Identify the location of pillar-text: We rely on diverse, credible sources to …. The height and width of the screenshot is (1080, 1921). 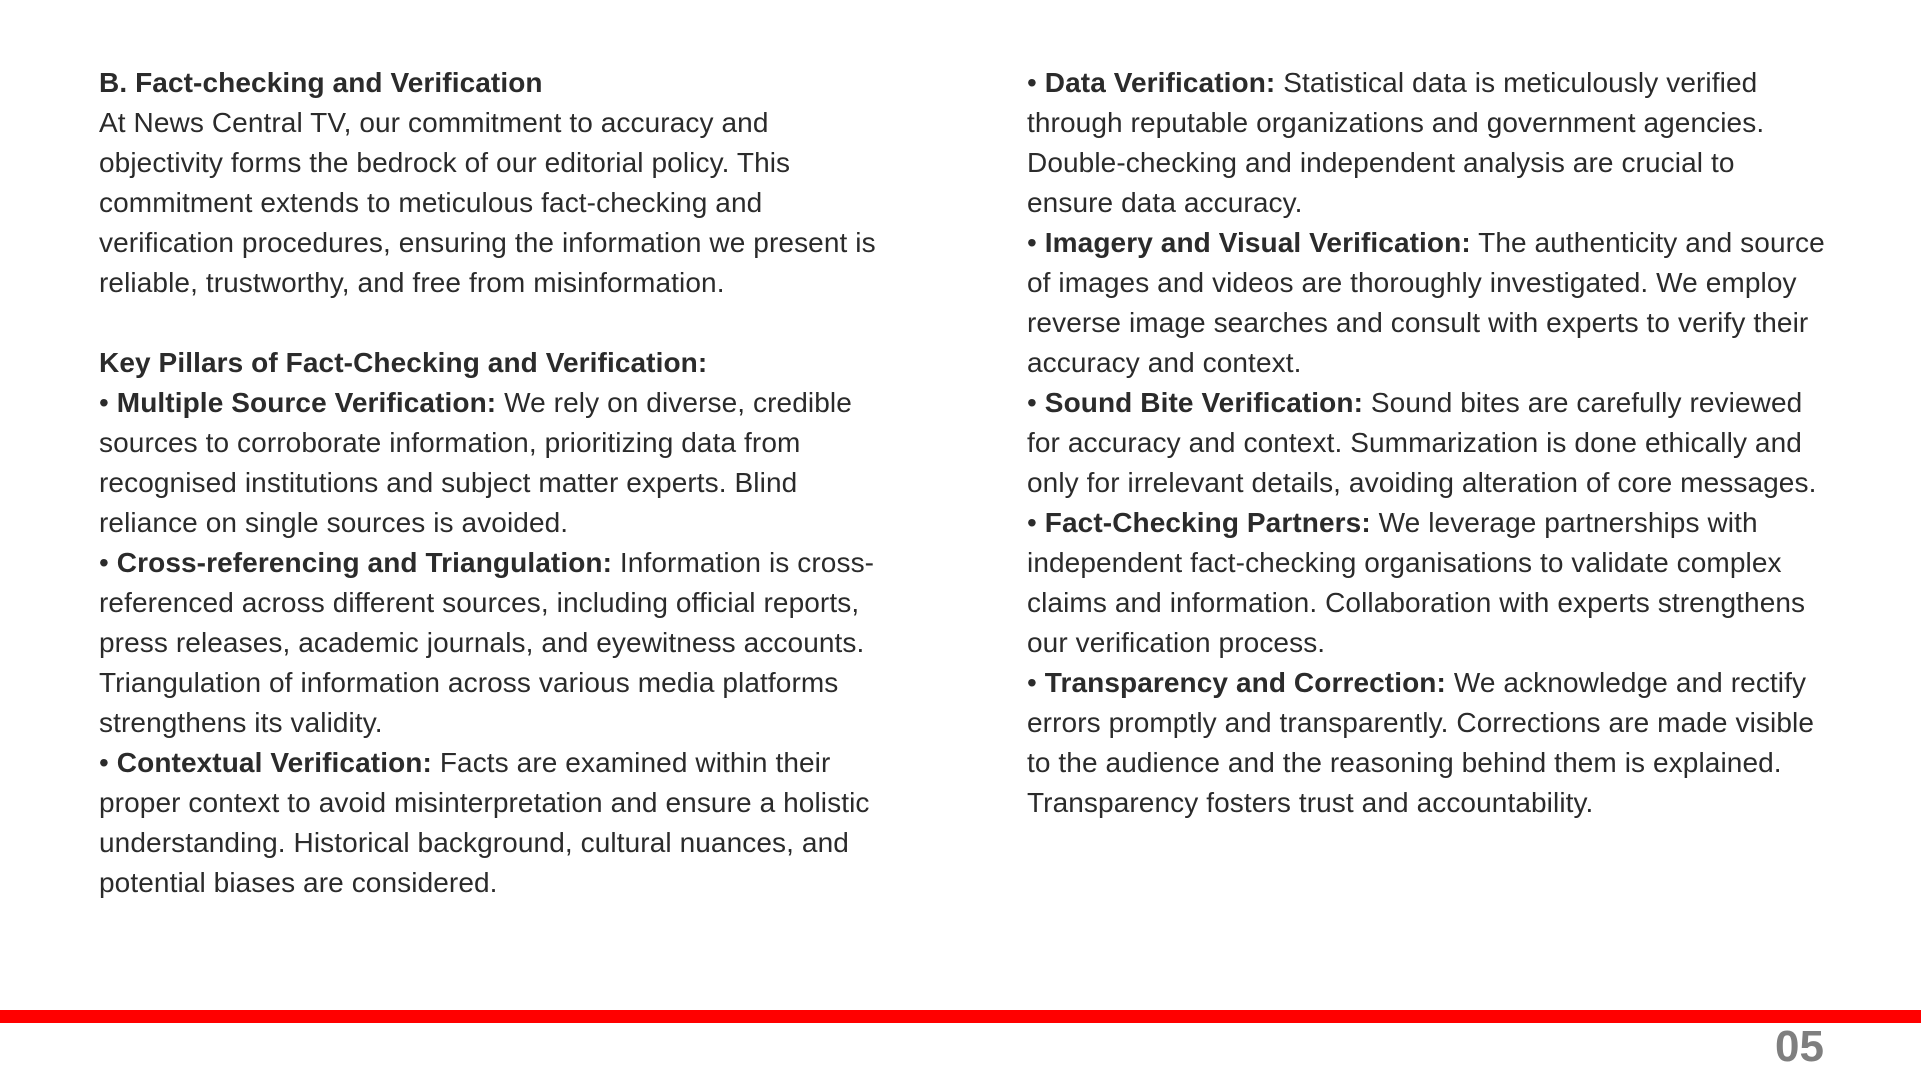
(475, 462).